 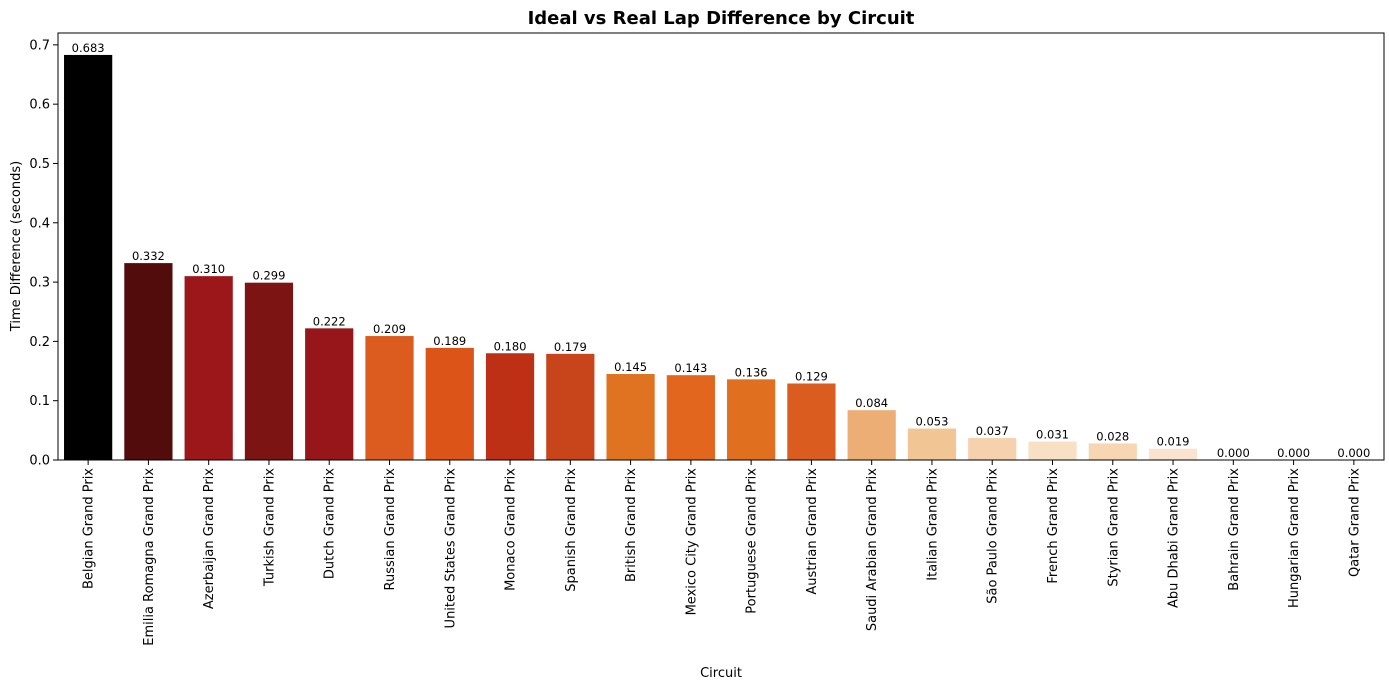 What do you see at coordinates (1234, 529) in the screenshot?
I see `x-tick-label: Bahrain Grand Prix` at bounding box center [1234, 529].